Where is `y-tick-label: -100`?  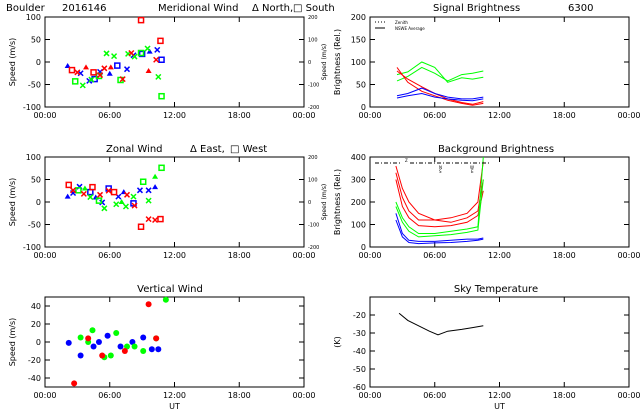
y-tick-label: -100 is located at coordinates (32, 247).